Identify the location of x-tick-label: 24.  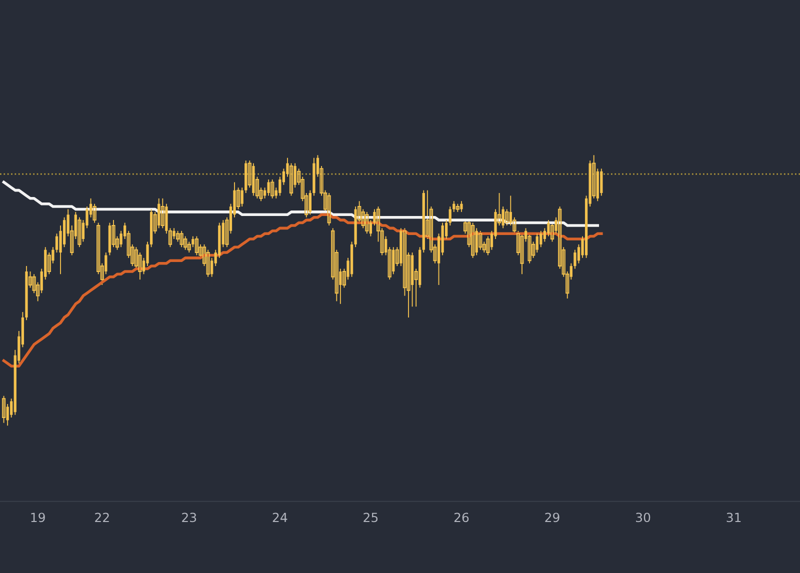
(280, 517).